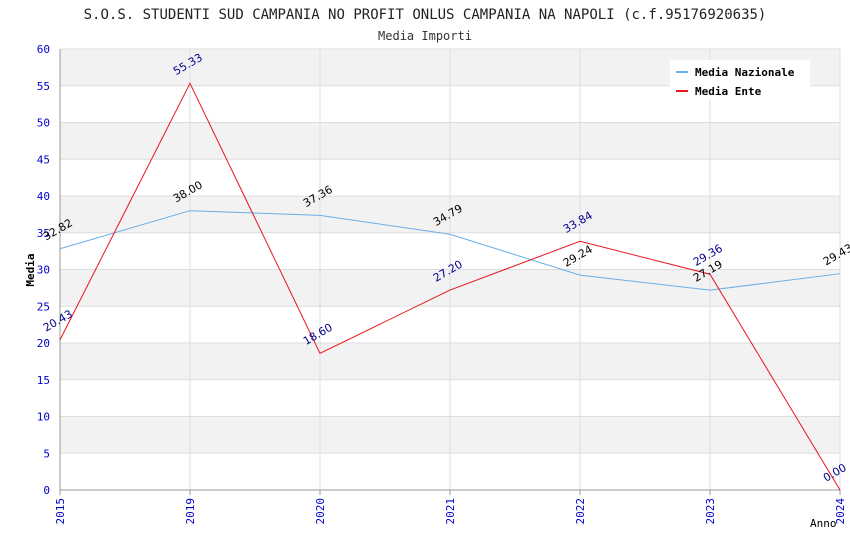 The image size is (850, 550). I want to click on legend: Media Nazionale Media Ente, so click(740, 80).